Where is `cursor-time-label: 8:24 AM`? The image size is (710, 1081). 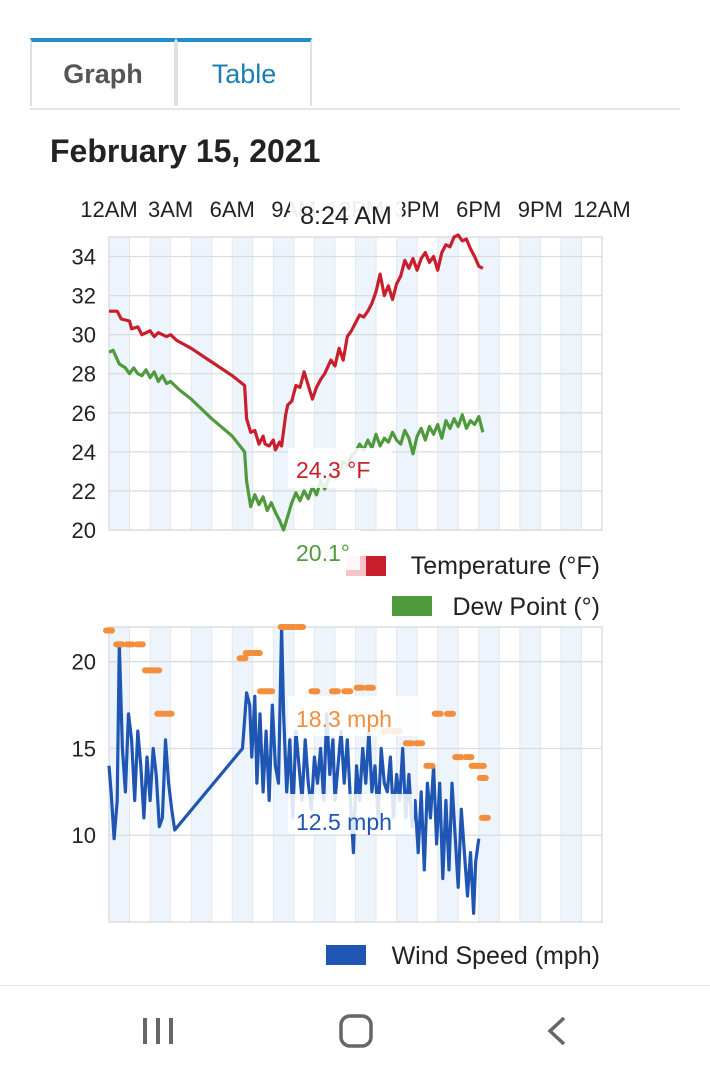 cursor-time-label: 8:24 AM is located at coordinates (346, 216).